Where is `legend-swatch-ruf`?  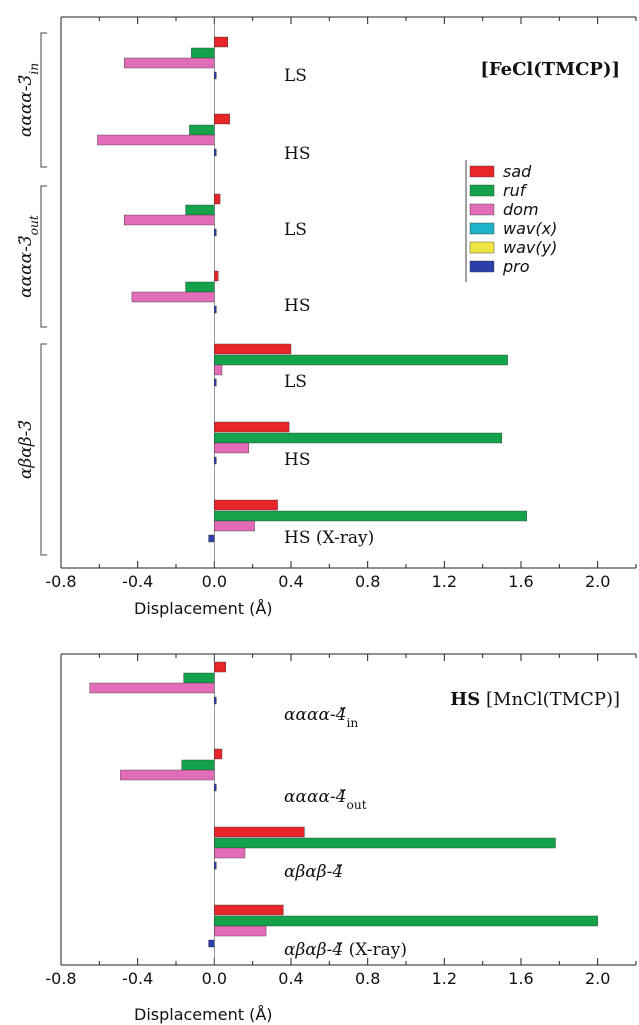
legend-swatch-ruf is located at coordinates (482, 190).